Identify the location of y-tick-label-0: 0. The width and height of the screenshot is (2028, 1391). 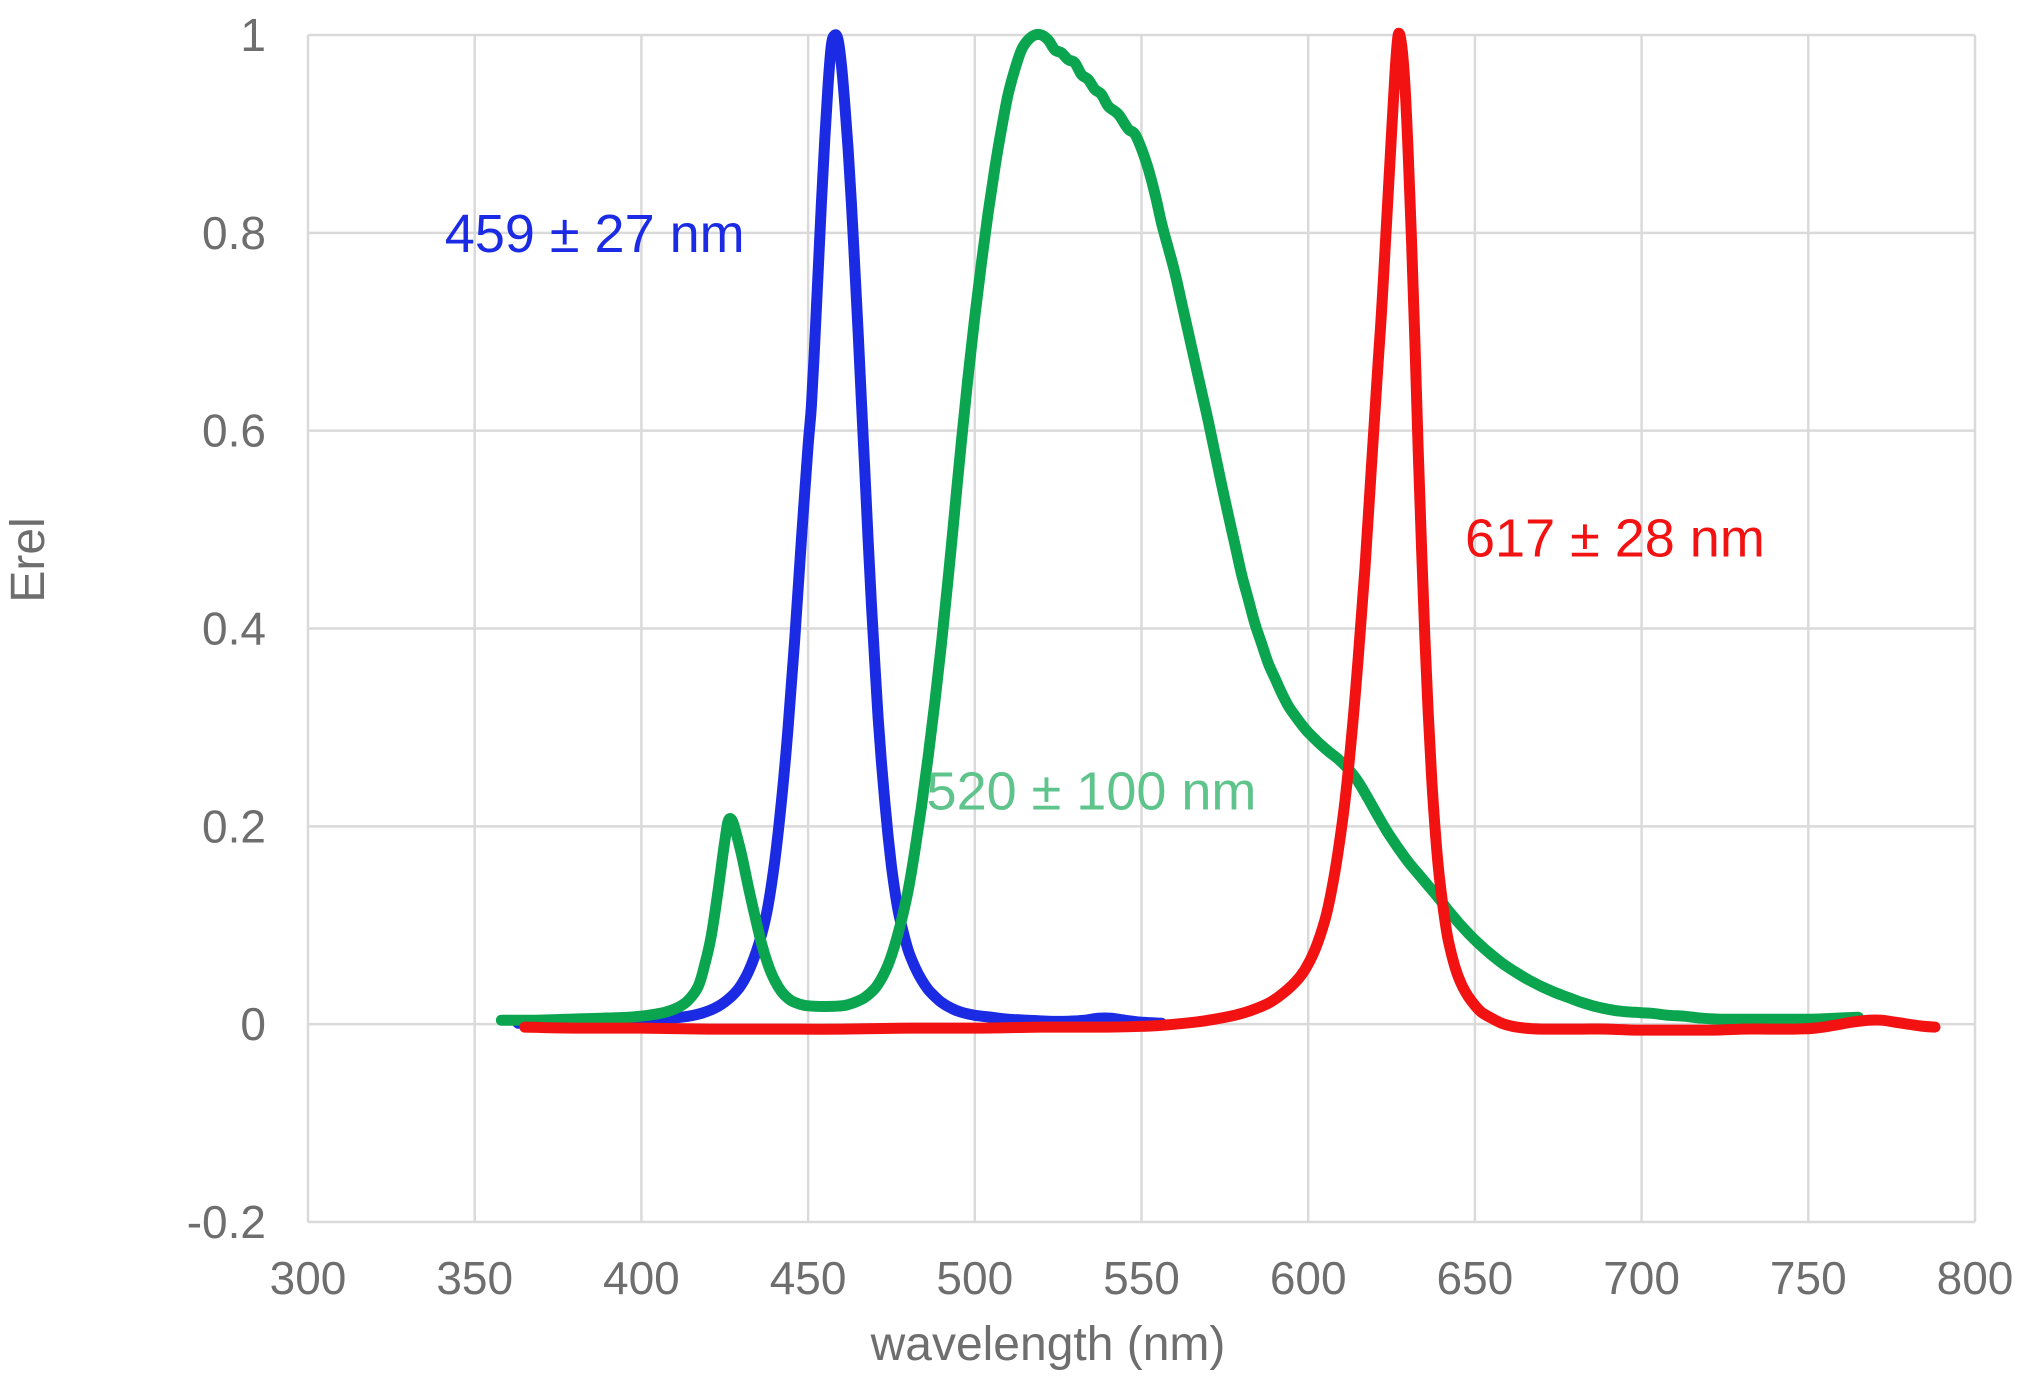
(253, 1024).